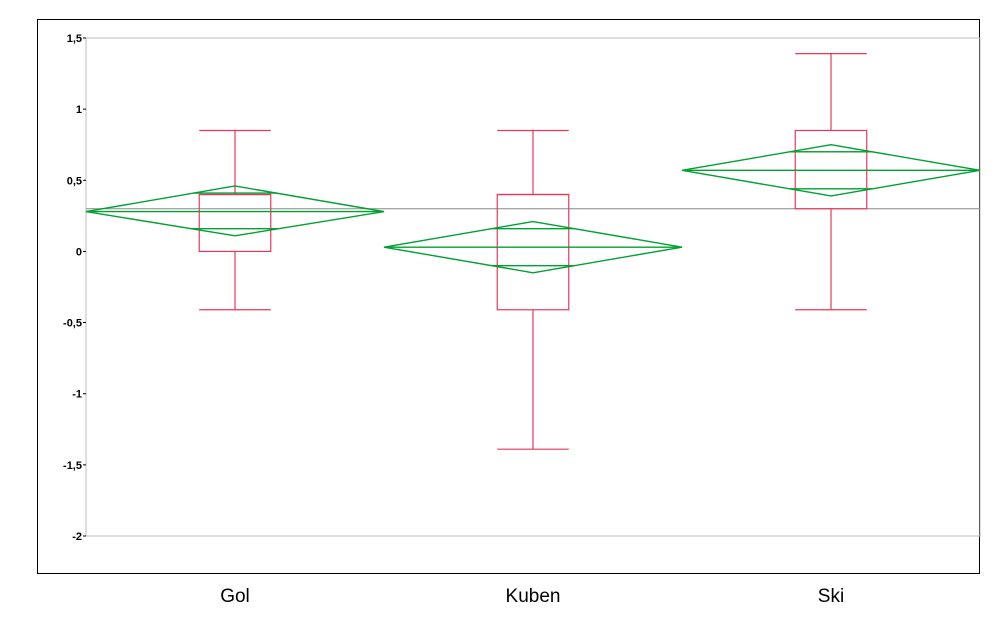 The image size is (1000, 620). What do you see at coordinates (72, 324) in the screenshot?
I see `y-tick-label: -0,5` at bounding box center [72, 324].